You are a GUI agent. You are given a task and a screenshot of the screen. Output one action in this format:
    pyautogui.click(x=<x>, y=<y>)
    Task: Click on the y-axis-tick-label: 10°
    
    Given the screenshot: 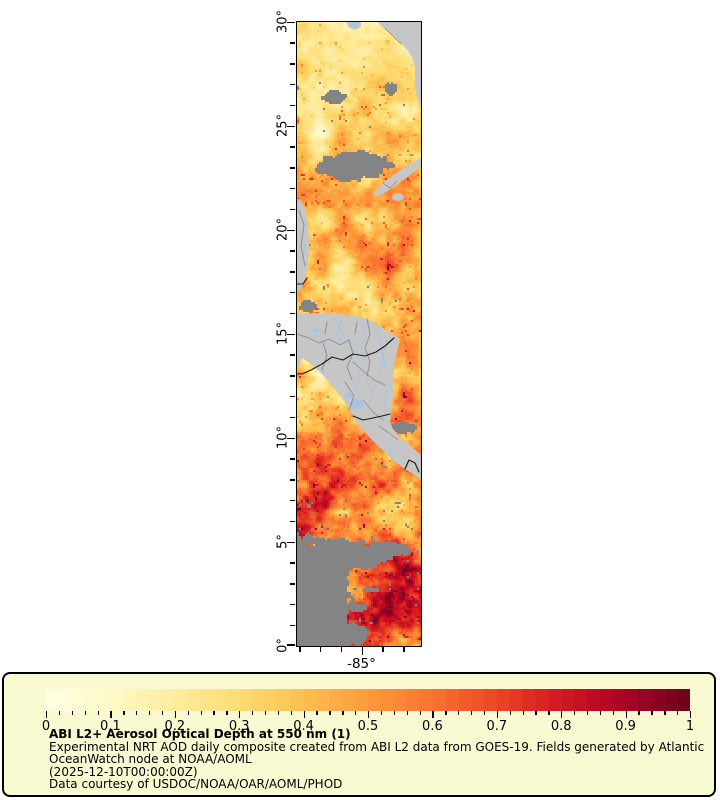 What is the action you would take?
    pyautogui.click(x=283, y=437)
    